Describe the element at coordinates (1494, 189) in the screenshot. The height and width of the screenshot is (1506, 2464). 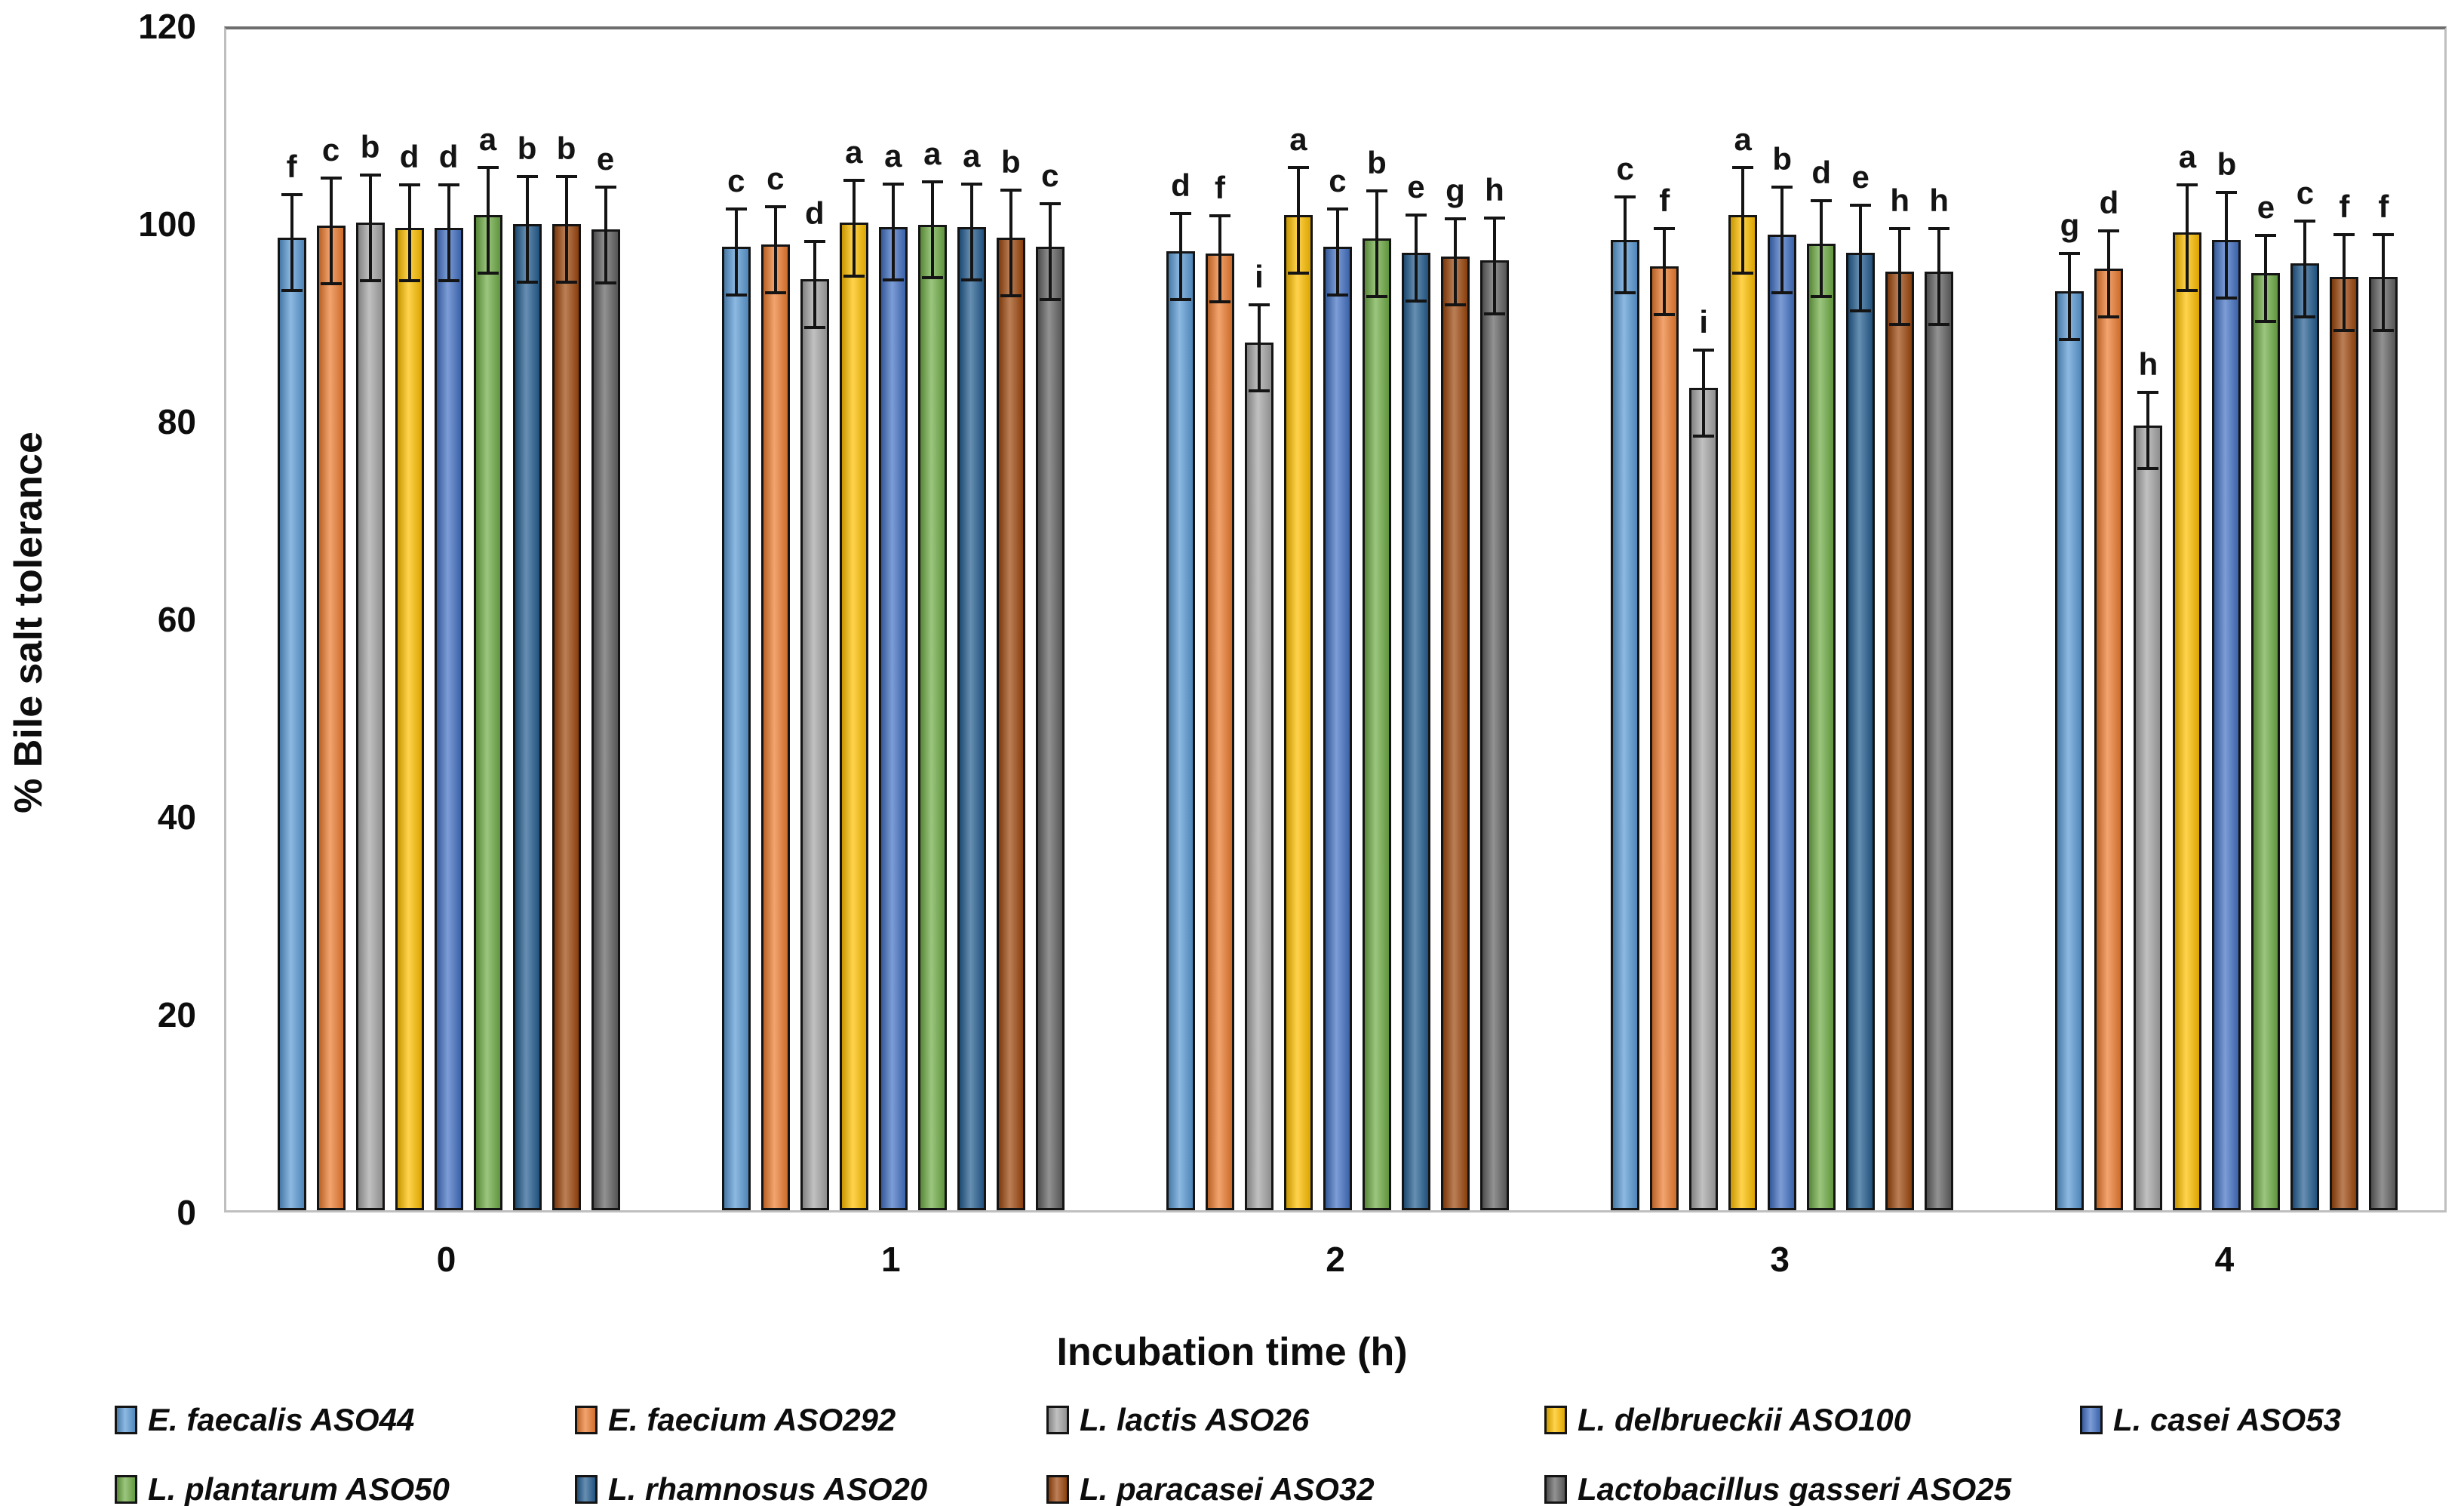
I see `significance-letter: h` at that location.